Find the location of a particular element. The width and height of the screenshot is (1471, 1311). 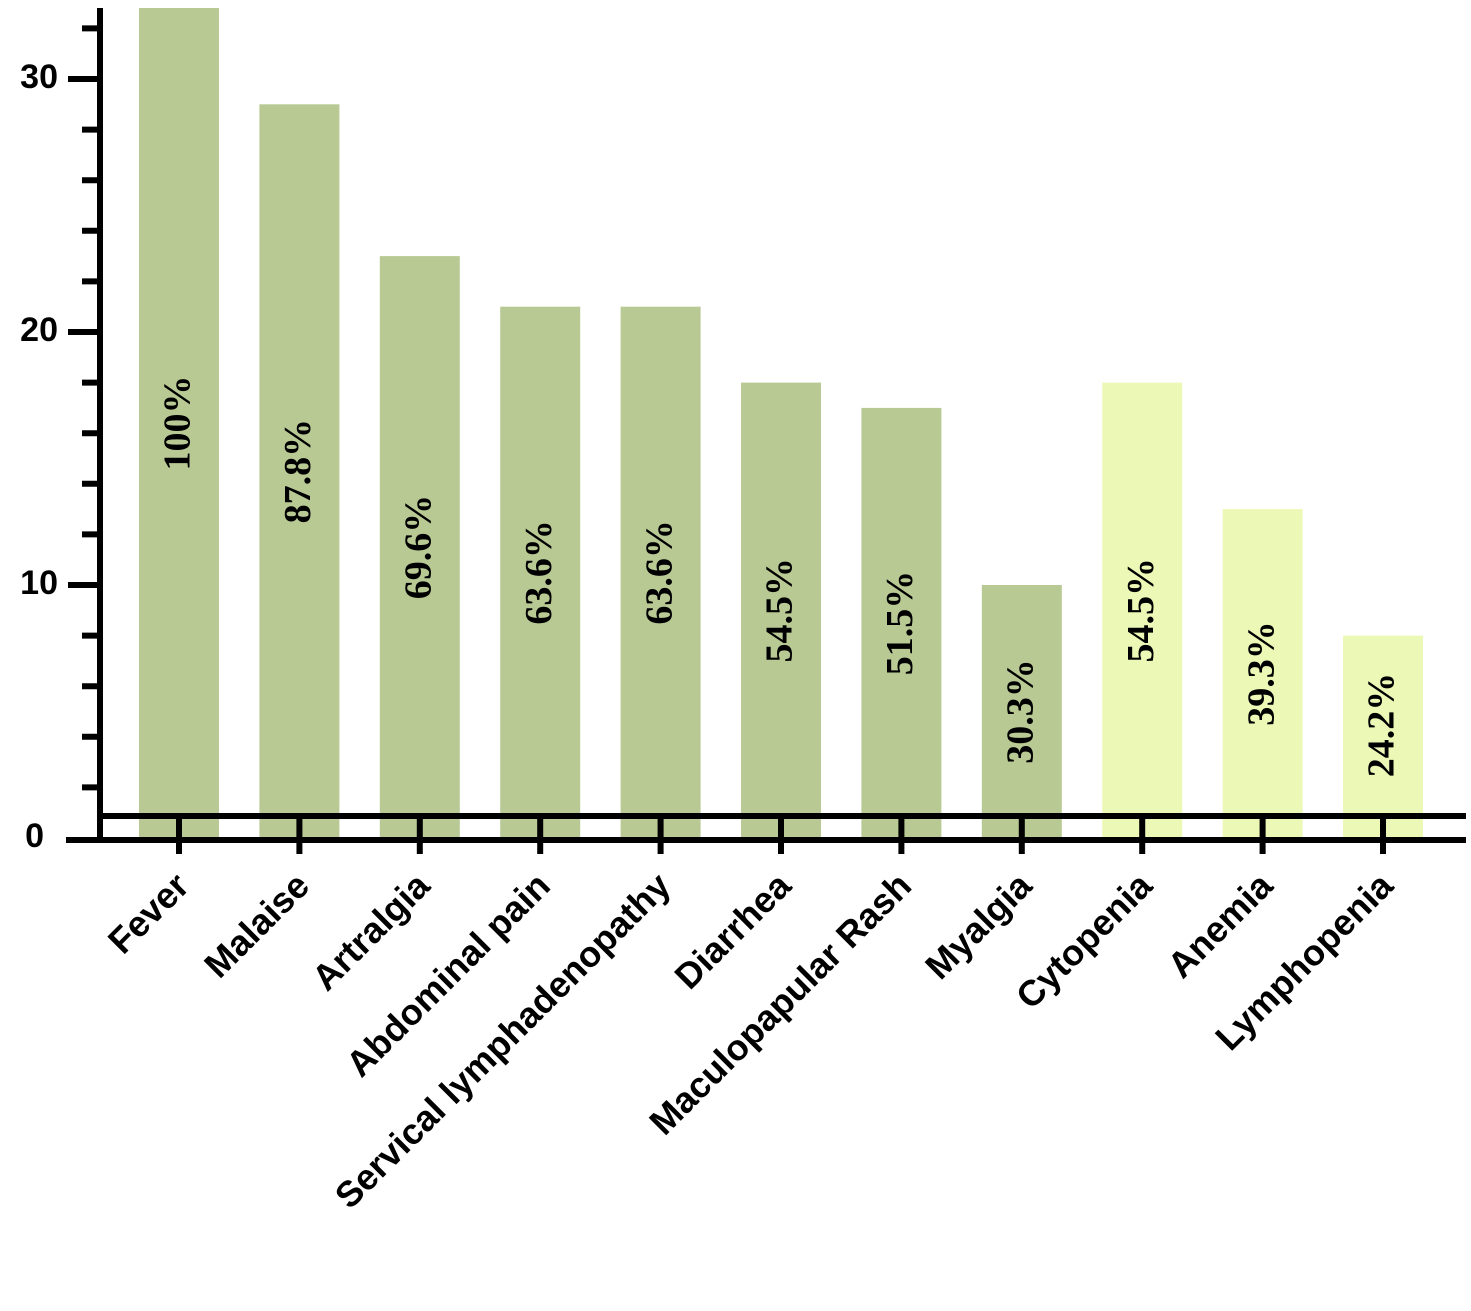

bar-diarrhea is located at coordinates (781, 610).